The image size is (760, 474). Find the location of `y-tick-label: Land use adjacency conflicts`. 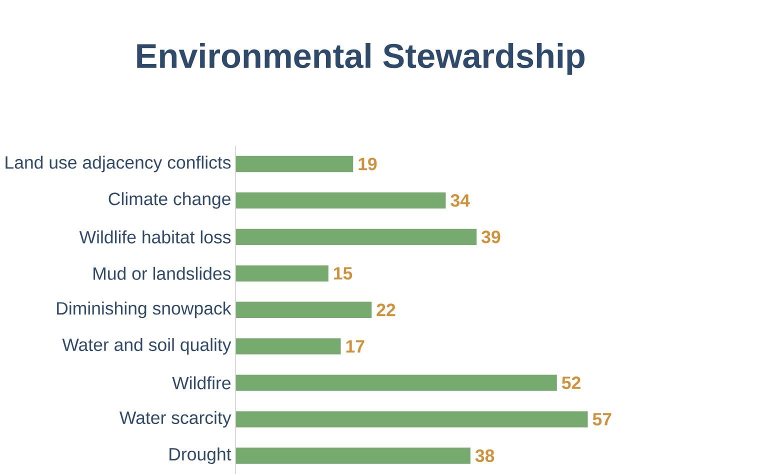

y-tick-label: Land use adjacency conflicts is located at coordinates (118, 164).